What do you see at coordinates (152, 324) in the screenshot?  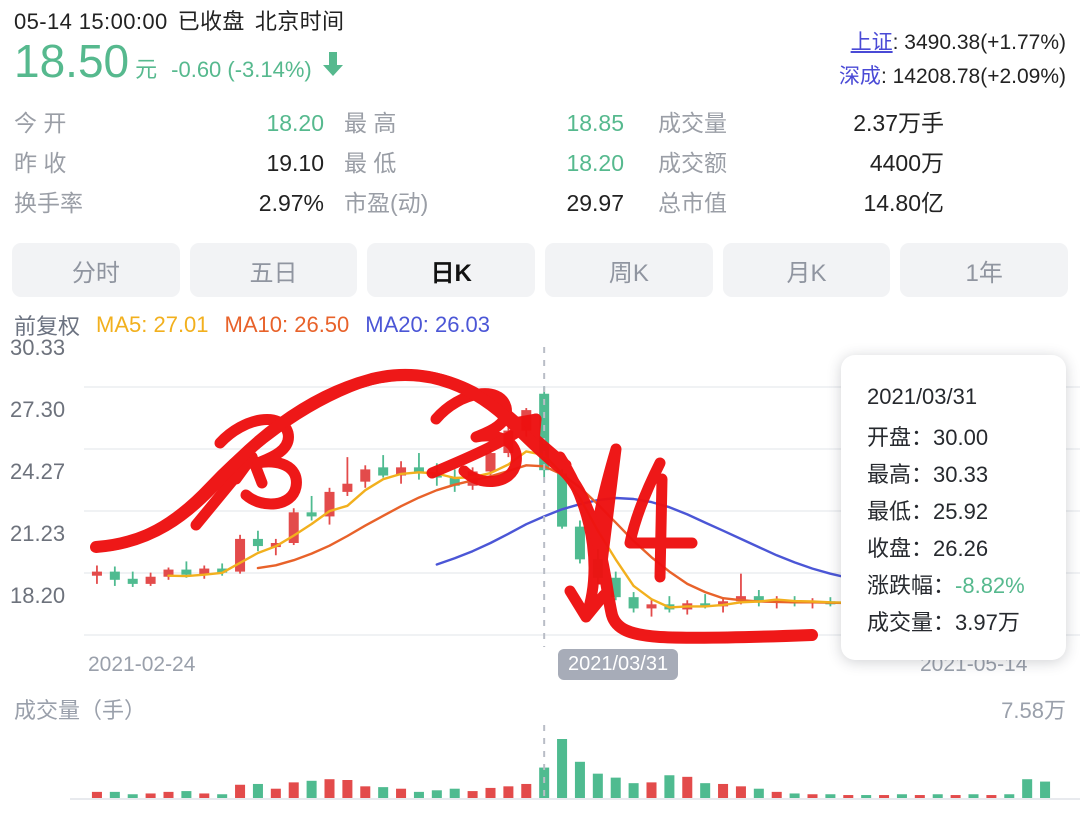 I see `ma5-legend: MA5: 27.01` at bounding box center [152, 324].